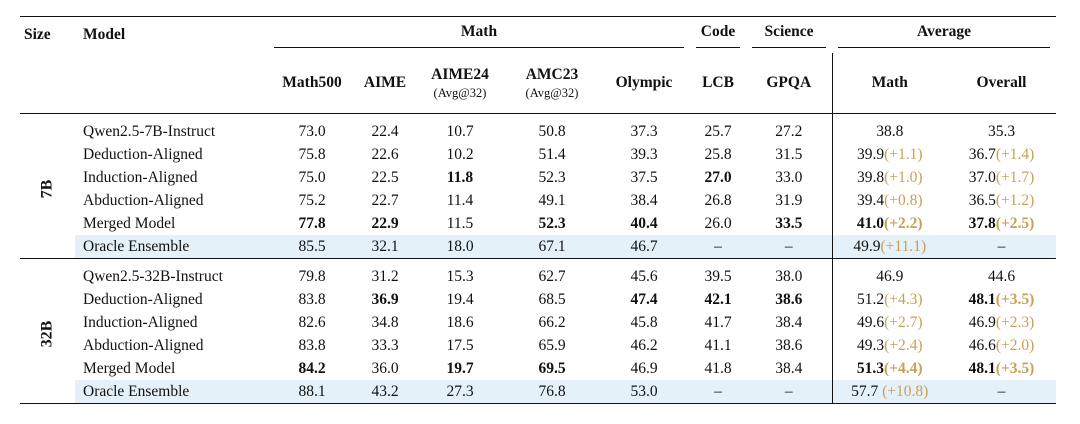 The width and height of the screenshot is (1080, 424). Describe the element at coordinates (312, 154) in the screenshot. I see `score-cell: 75.8` at that location.